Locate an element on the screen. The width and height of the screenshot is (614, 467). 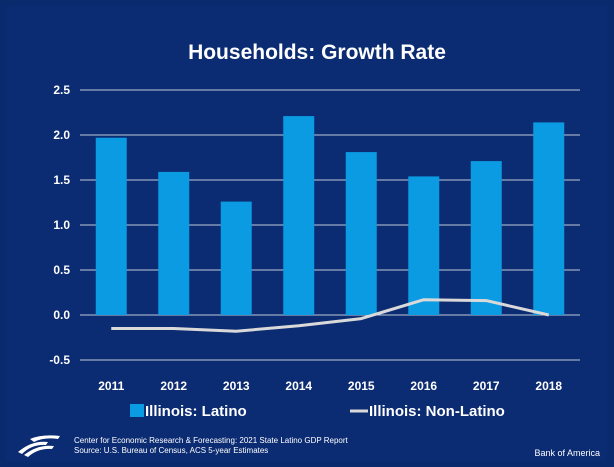
legend-label: Illinois: Latino is located at coordinates (196, 411).